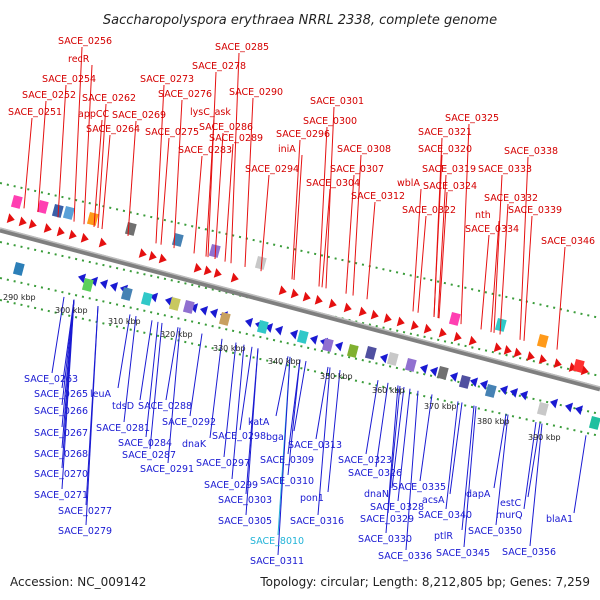  Describe the element at coordinates (185, 94) in the screenshot. I see `gene-label: SACE_0276` at that location.